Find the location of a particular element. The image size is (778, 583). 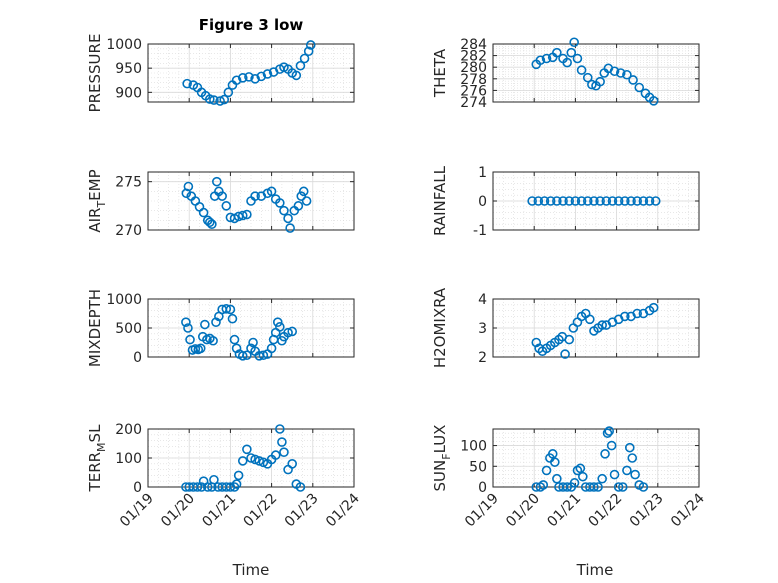

y-tick-label: 270 is located at coordinates (128, 231).